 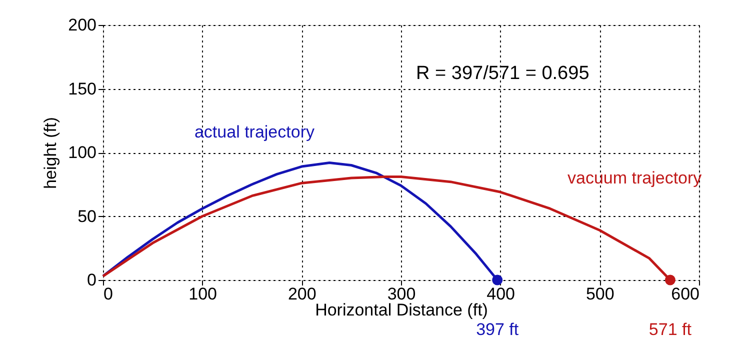 What do you see at coordinates (600, 294) in the screenshot?
I see `x-tick-label: 500` at bounding box center [600, 294].